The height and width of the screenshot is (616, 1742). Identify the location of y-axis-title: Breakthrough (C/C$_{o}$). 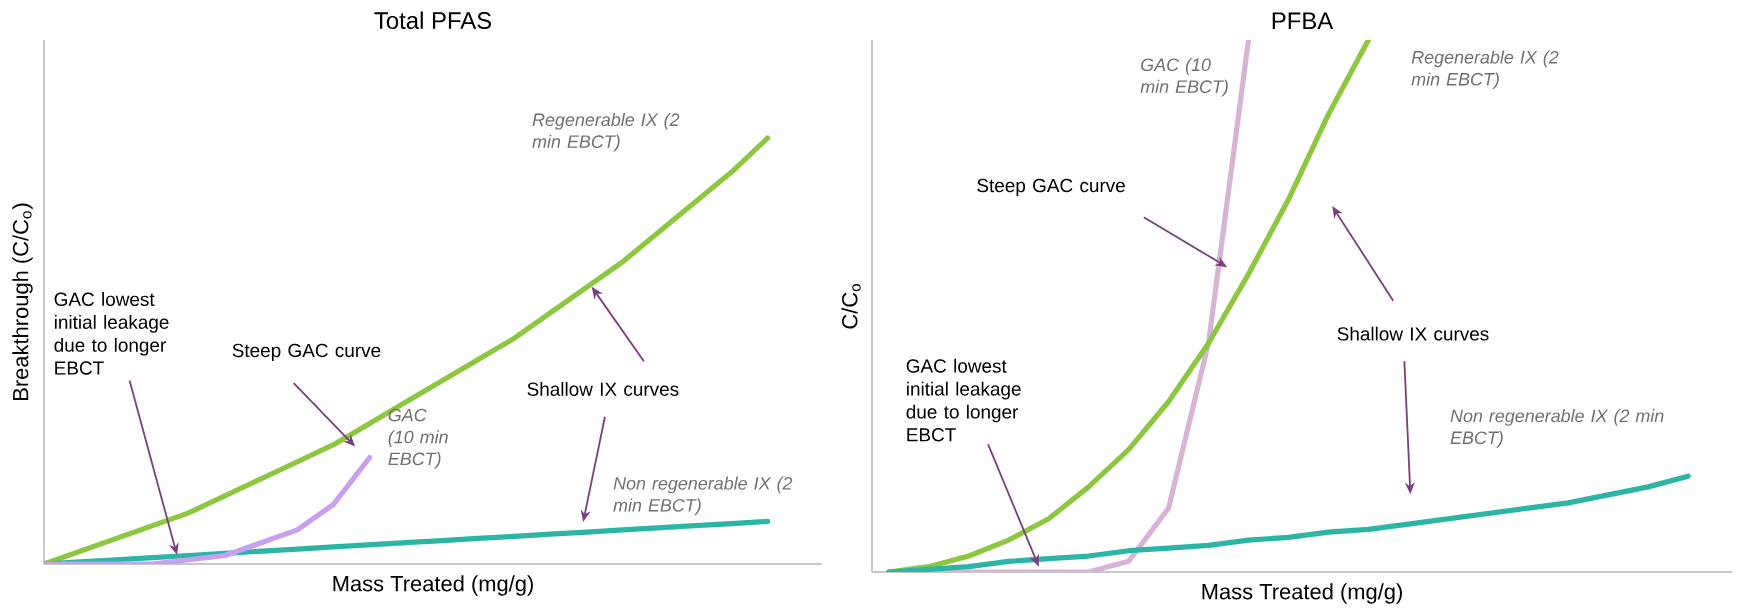
(22, 301).